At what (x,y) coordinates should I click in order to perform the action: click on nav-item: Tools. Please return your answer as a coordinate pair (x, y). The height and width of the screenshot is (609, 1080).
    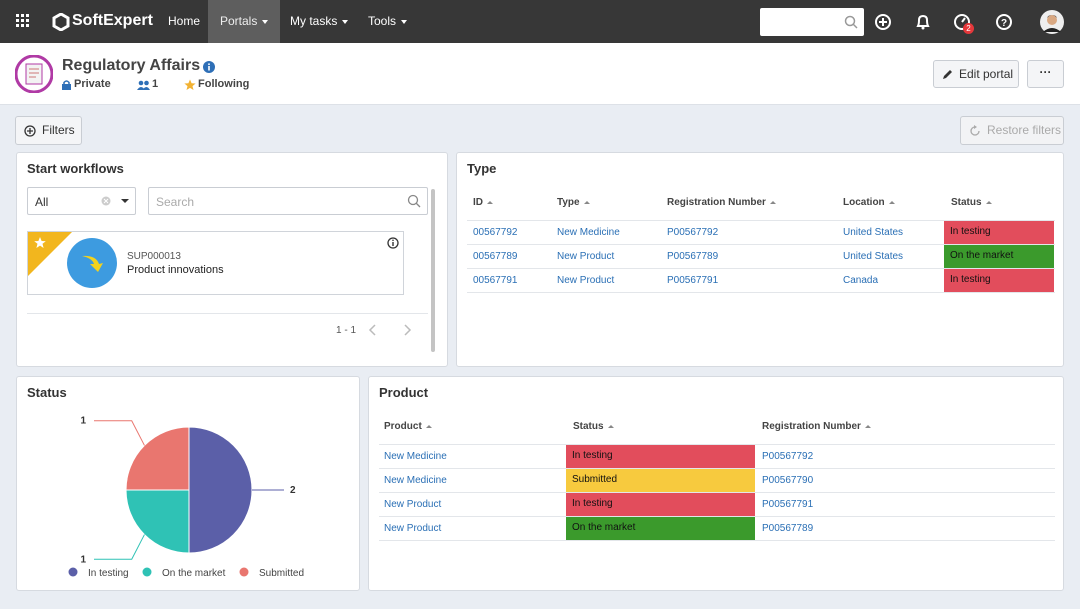
    Looking at the image, I should click on (387, 21).